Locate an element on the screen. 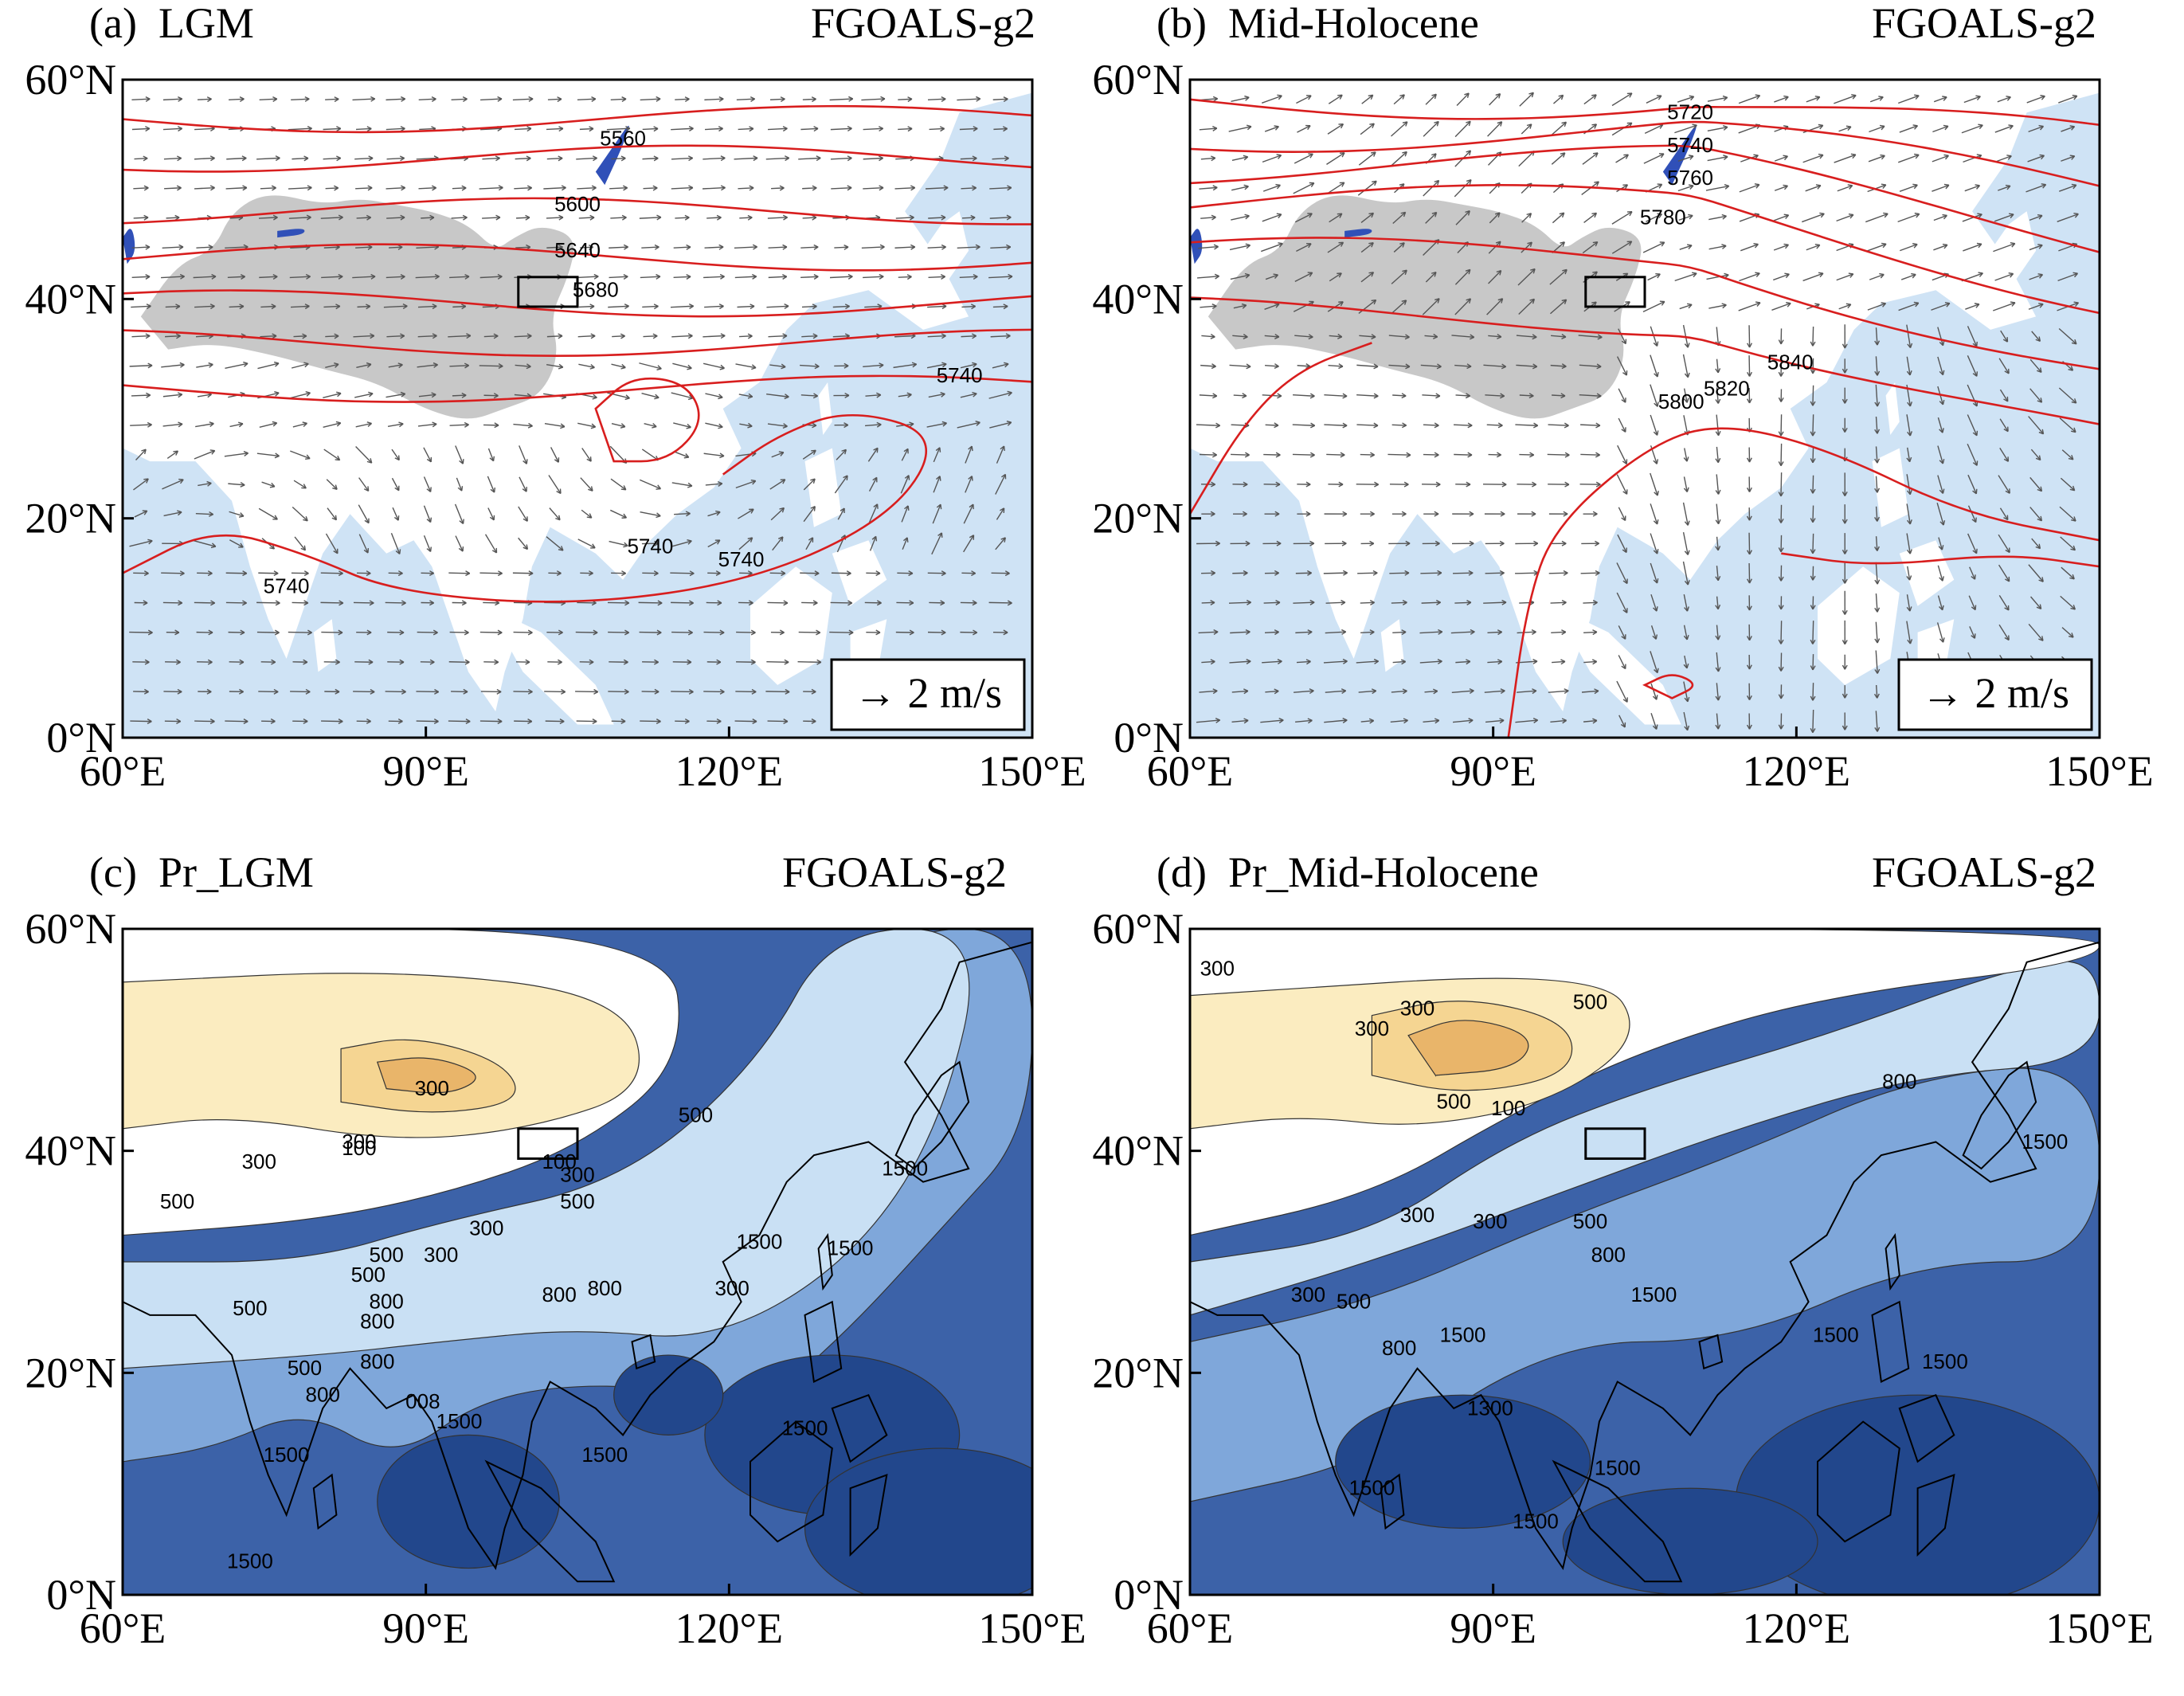 The image size is (2184, 1696). panel-d-title: (d) Pr_Mid-Holocene is located at coordinates (1348, 873).